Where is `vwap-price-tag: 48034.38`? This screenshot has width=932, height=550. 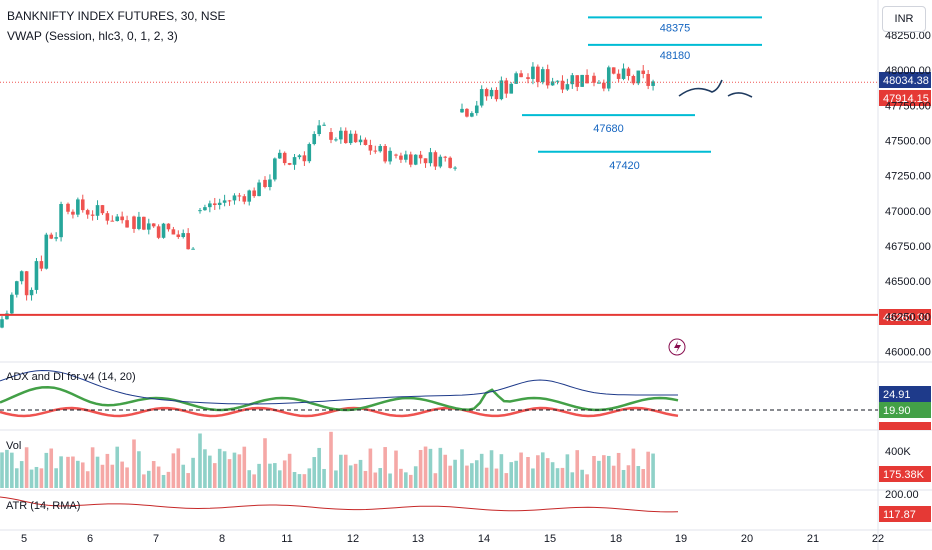 vwap-price-tag: 48034.38 is located at coordinates (906, 81).